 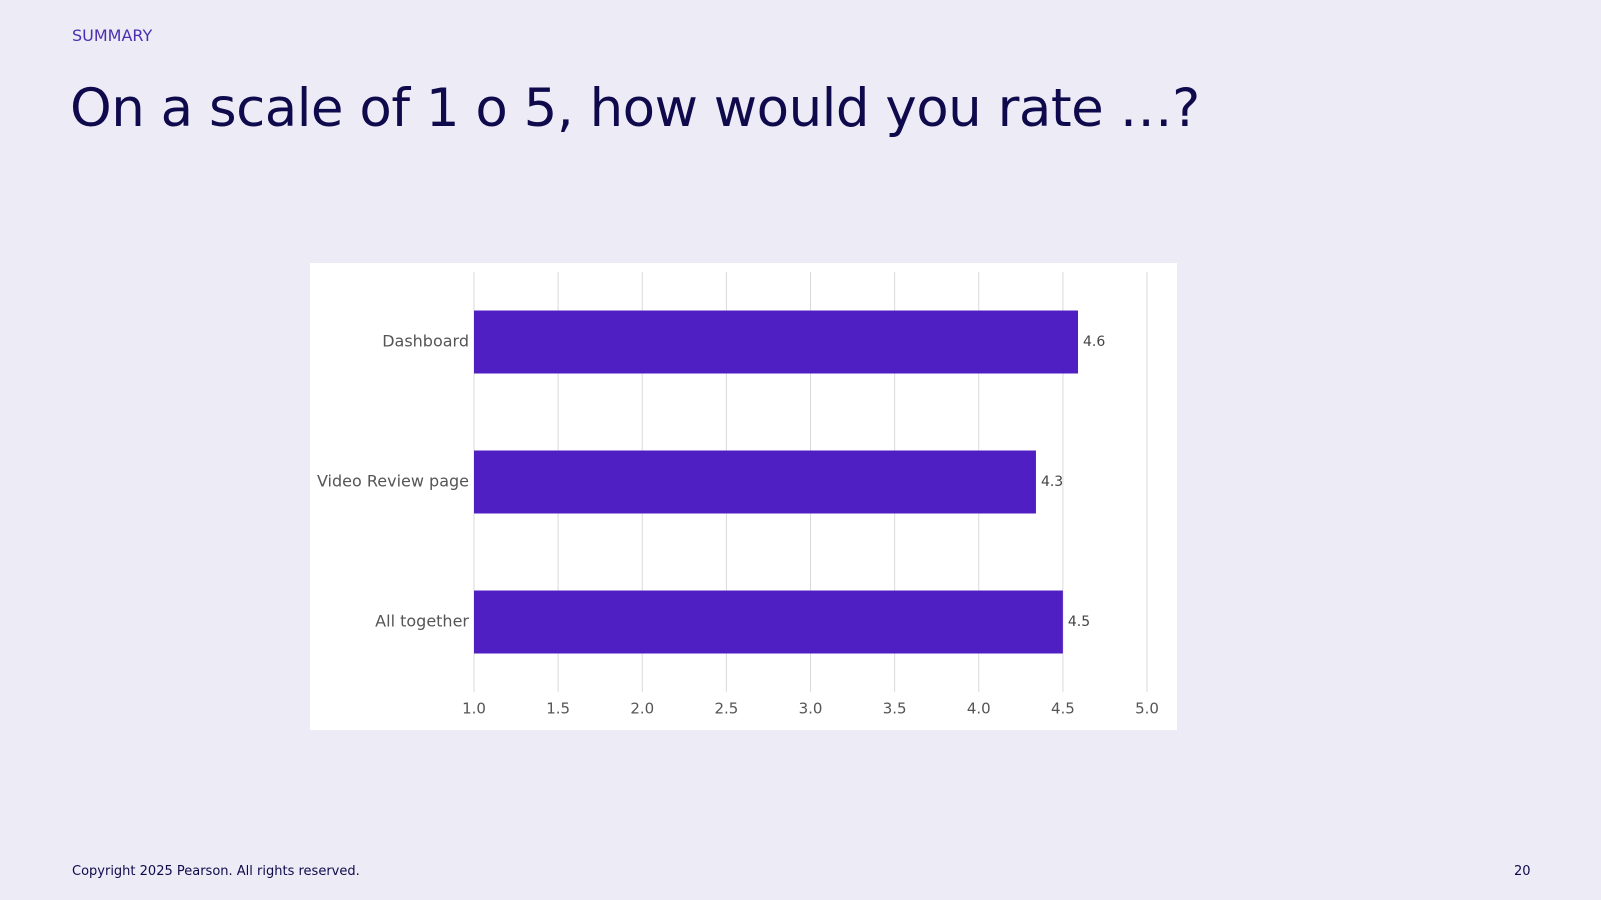 What do you see at coordinates (726, 709) in the screenshot?
I see `x-tick-label: 2.5` at bounding box center [726, 709].